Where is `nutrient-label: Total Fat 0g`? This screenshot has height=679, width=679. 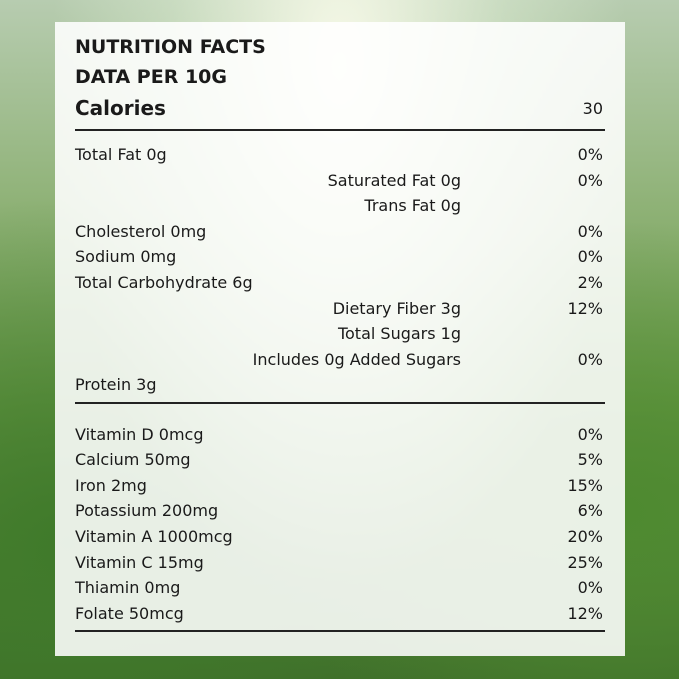 nutrient-label: Total Fat 0g is located at coordinates (121, 154).